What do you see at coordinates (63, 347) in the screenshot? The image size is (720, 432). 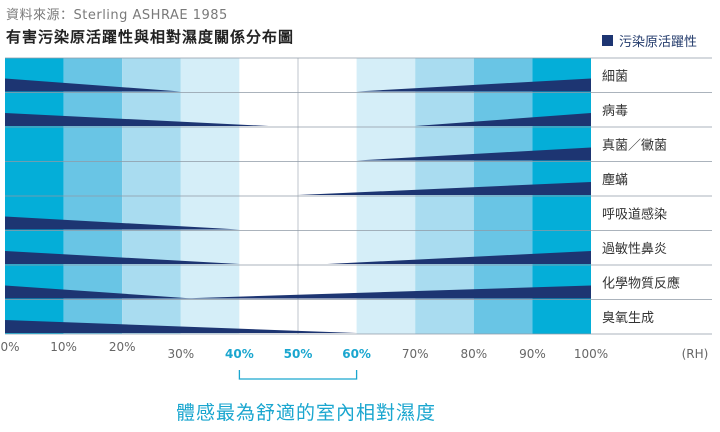 I see `x-tick-label: 10%` at bounding box center [63, 347].